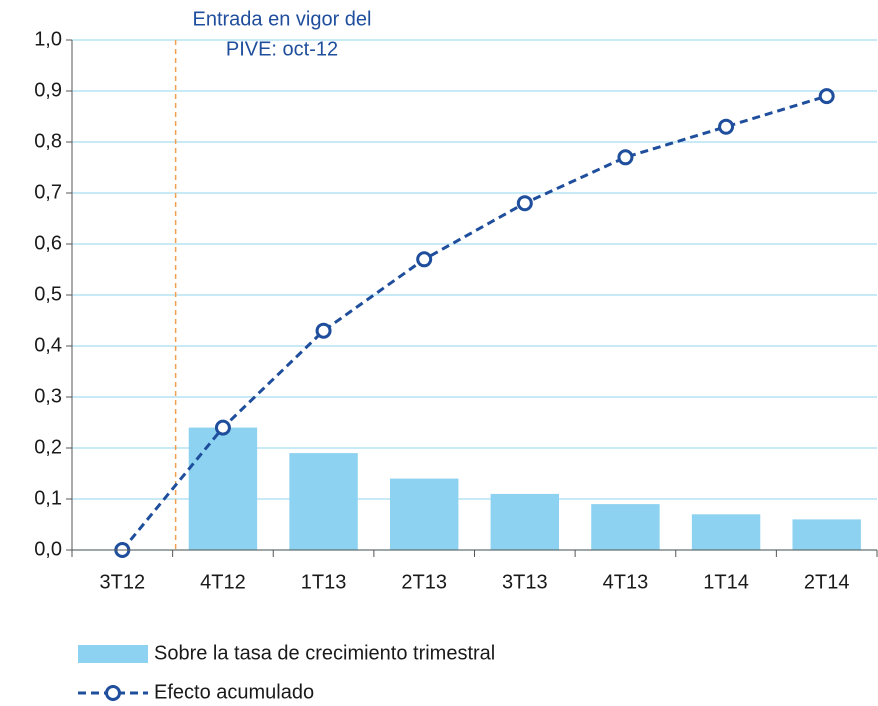 This screenshot has width=878, height=706. I want to click on x-tick-label: 1T14, so click(726, 582).